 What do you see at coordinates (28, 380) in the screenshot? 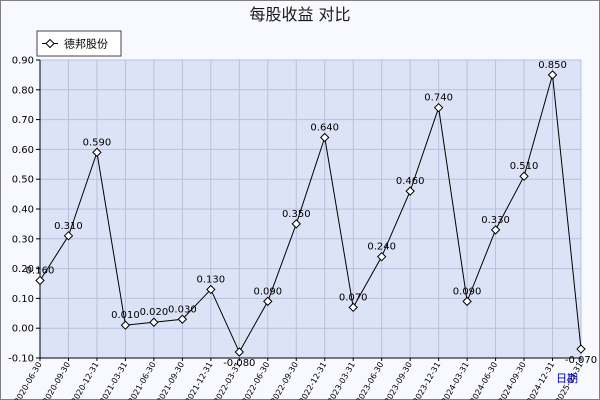
I see `x-tick-label: 2020-06-30` at bounding box center [28, 380].